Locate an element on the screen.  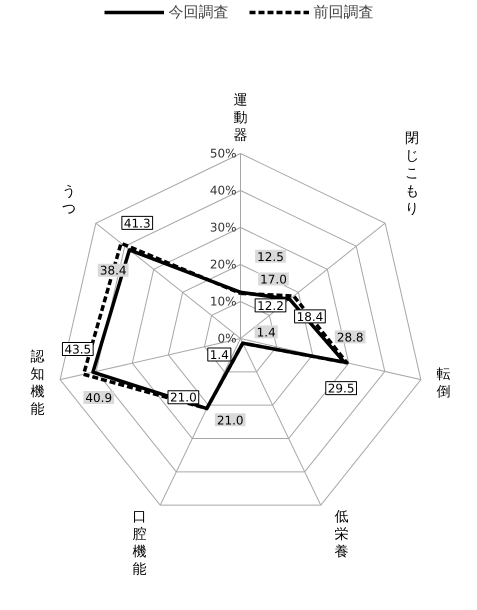
spoke-label: 転倒 is located at coordinates (443, 383).